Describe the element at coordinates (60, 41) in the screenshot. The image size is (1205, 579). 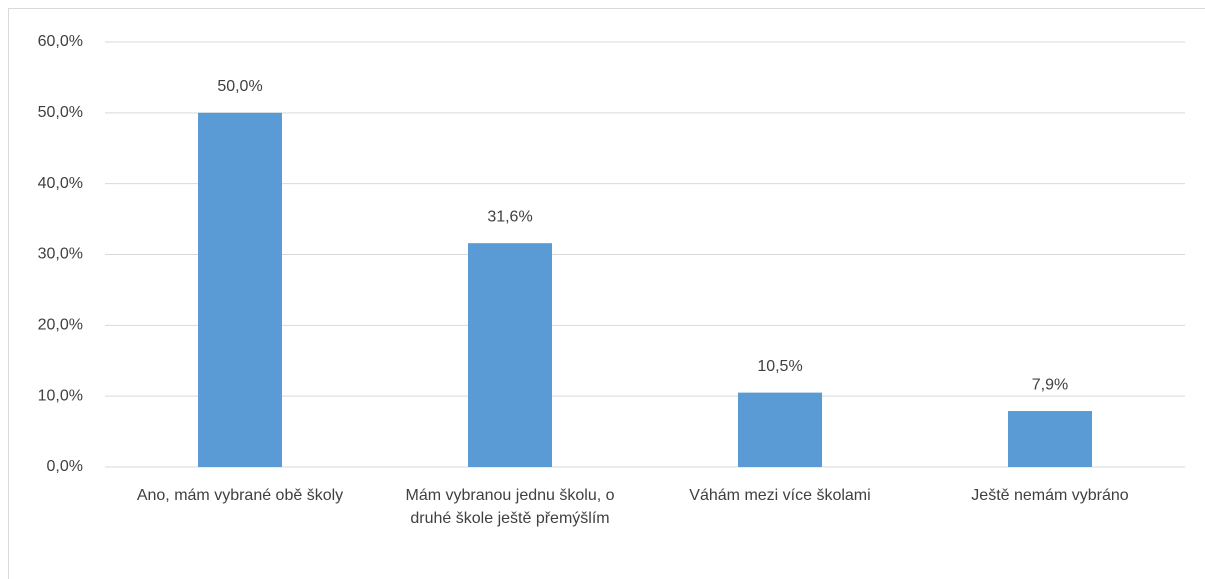
I see `y-tick-label: 60,0%` at that location.